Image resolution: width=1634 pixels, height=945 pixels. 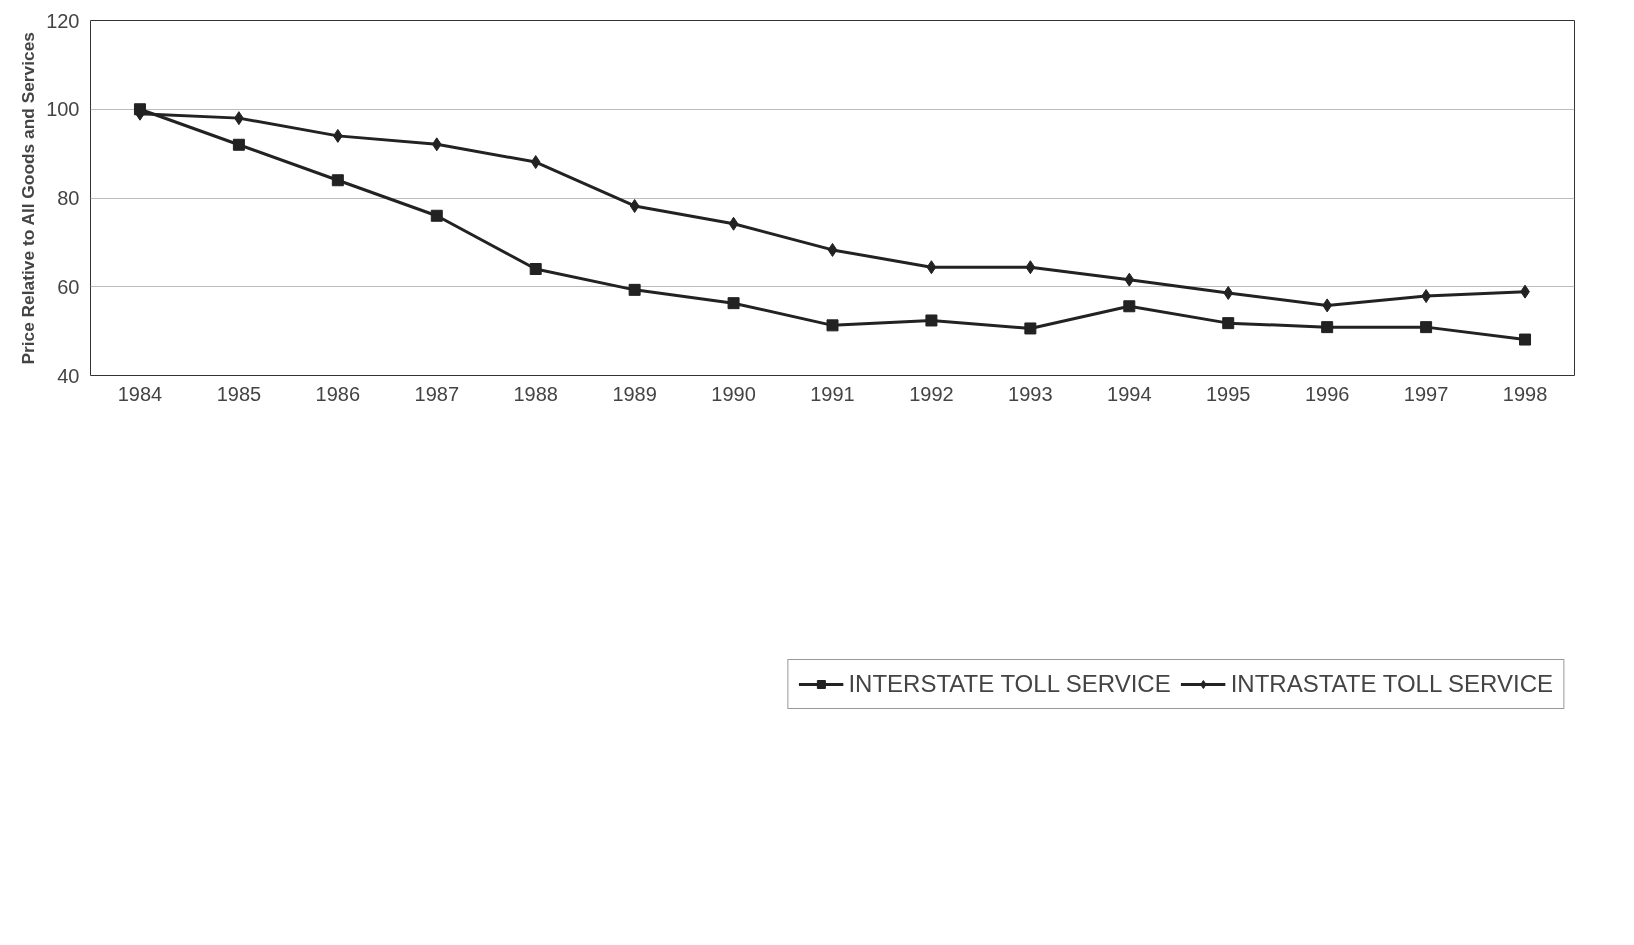 What do you see at coordinates (931, 393) in the screenshot?
I see `x-tick-label: 1992` at bounding box center [931, 393].